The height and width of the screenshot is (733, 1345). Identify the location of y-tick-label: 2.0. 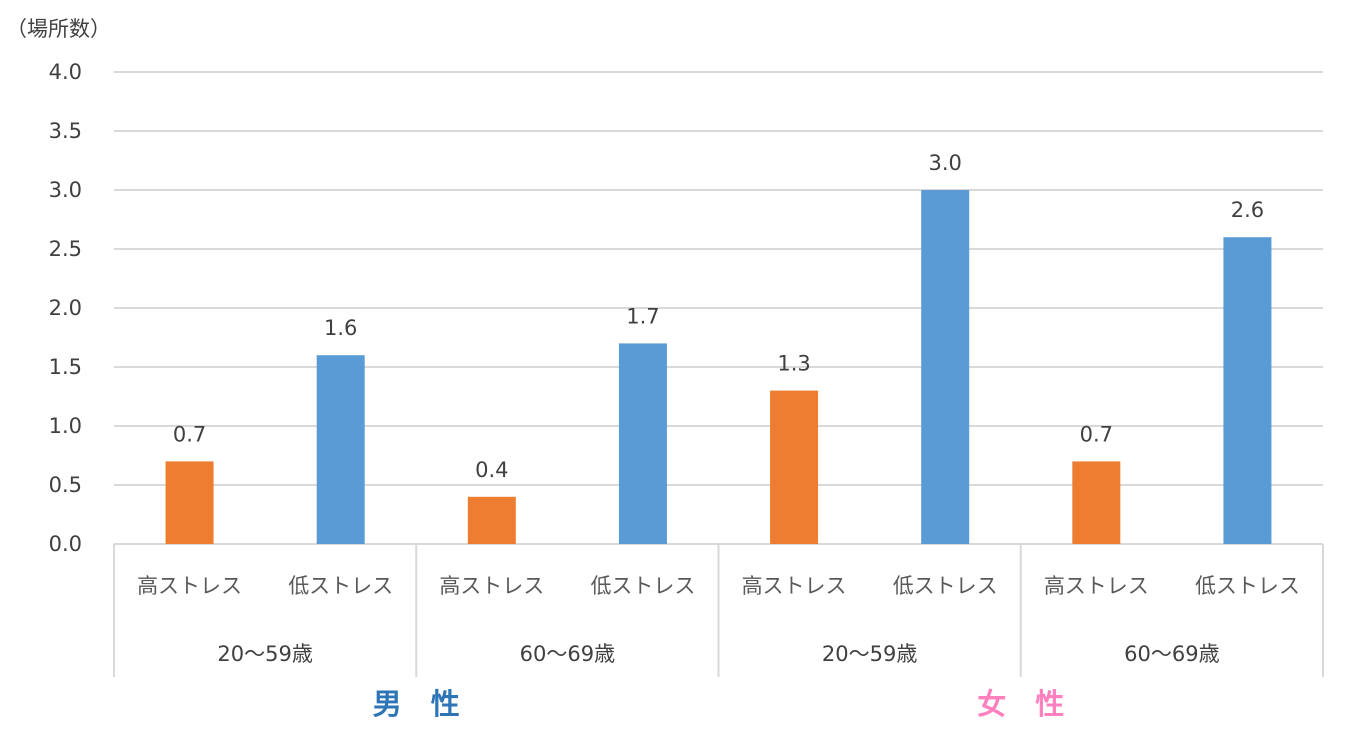
(65, 308).